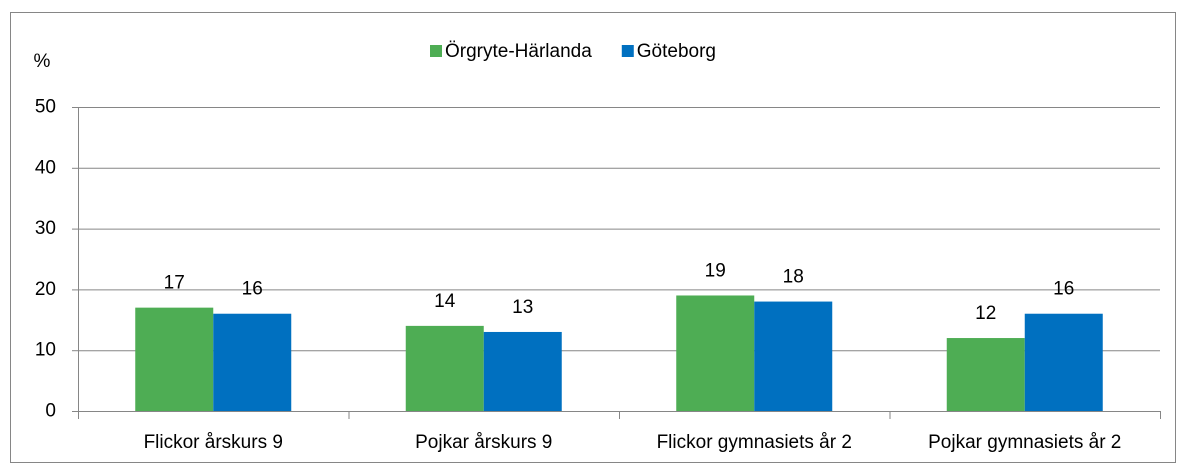 The height and width of the screenshot is (470, 1187). I want to click on y-tick-label: 50, so click(45, 107).